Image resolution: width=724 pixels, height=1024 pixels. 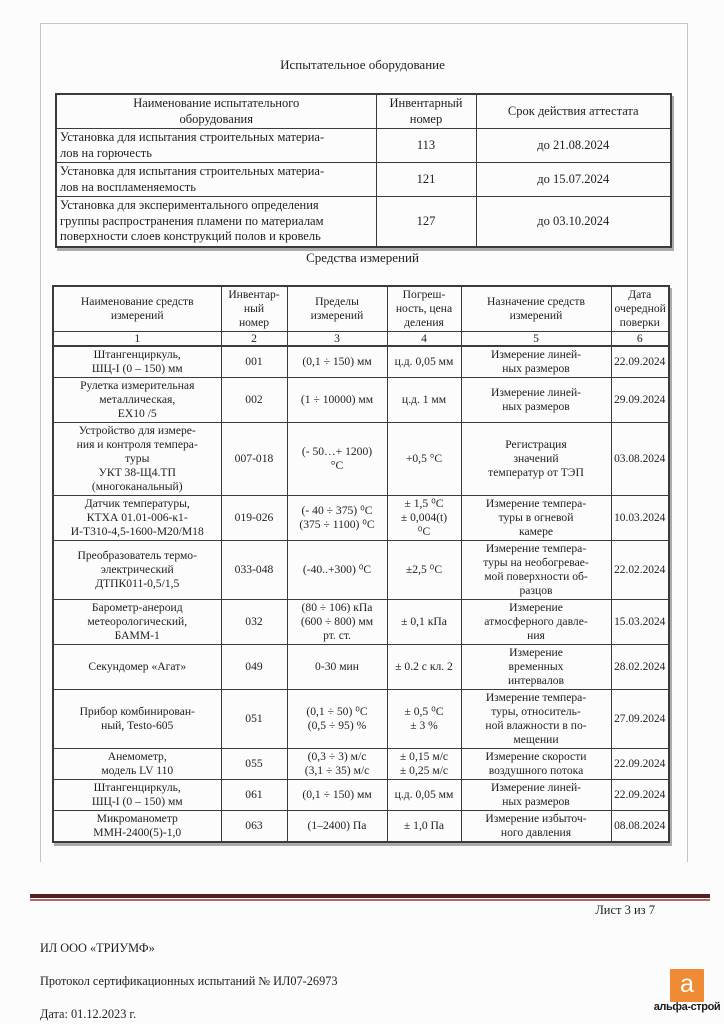 I want to click on footer-divider-light-line, so click(x=370, y=900).